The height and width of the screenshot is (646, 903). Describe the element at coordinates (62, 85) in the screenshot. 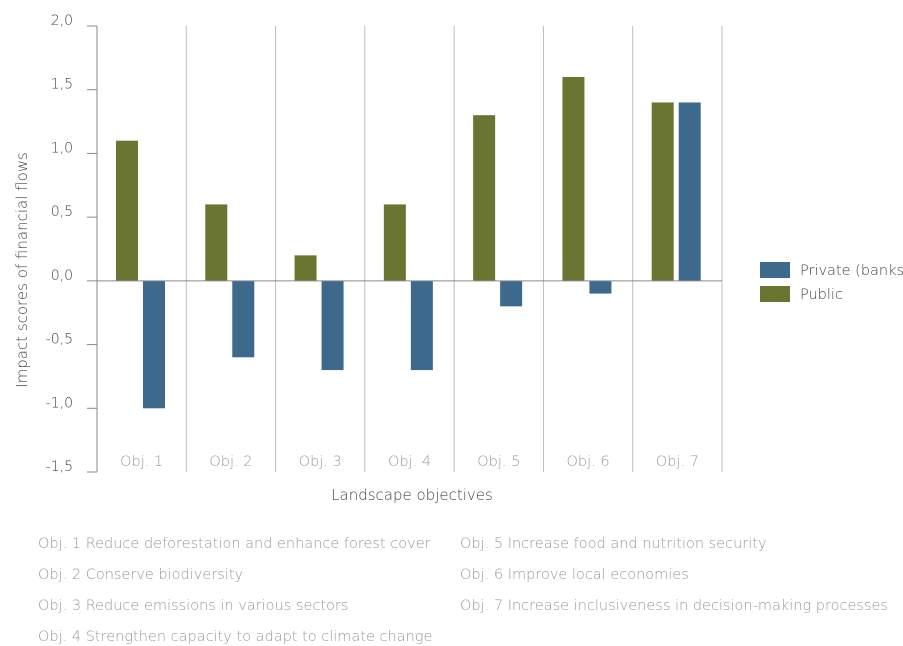

I see `y-tick-label: 1,5` at that location.